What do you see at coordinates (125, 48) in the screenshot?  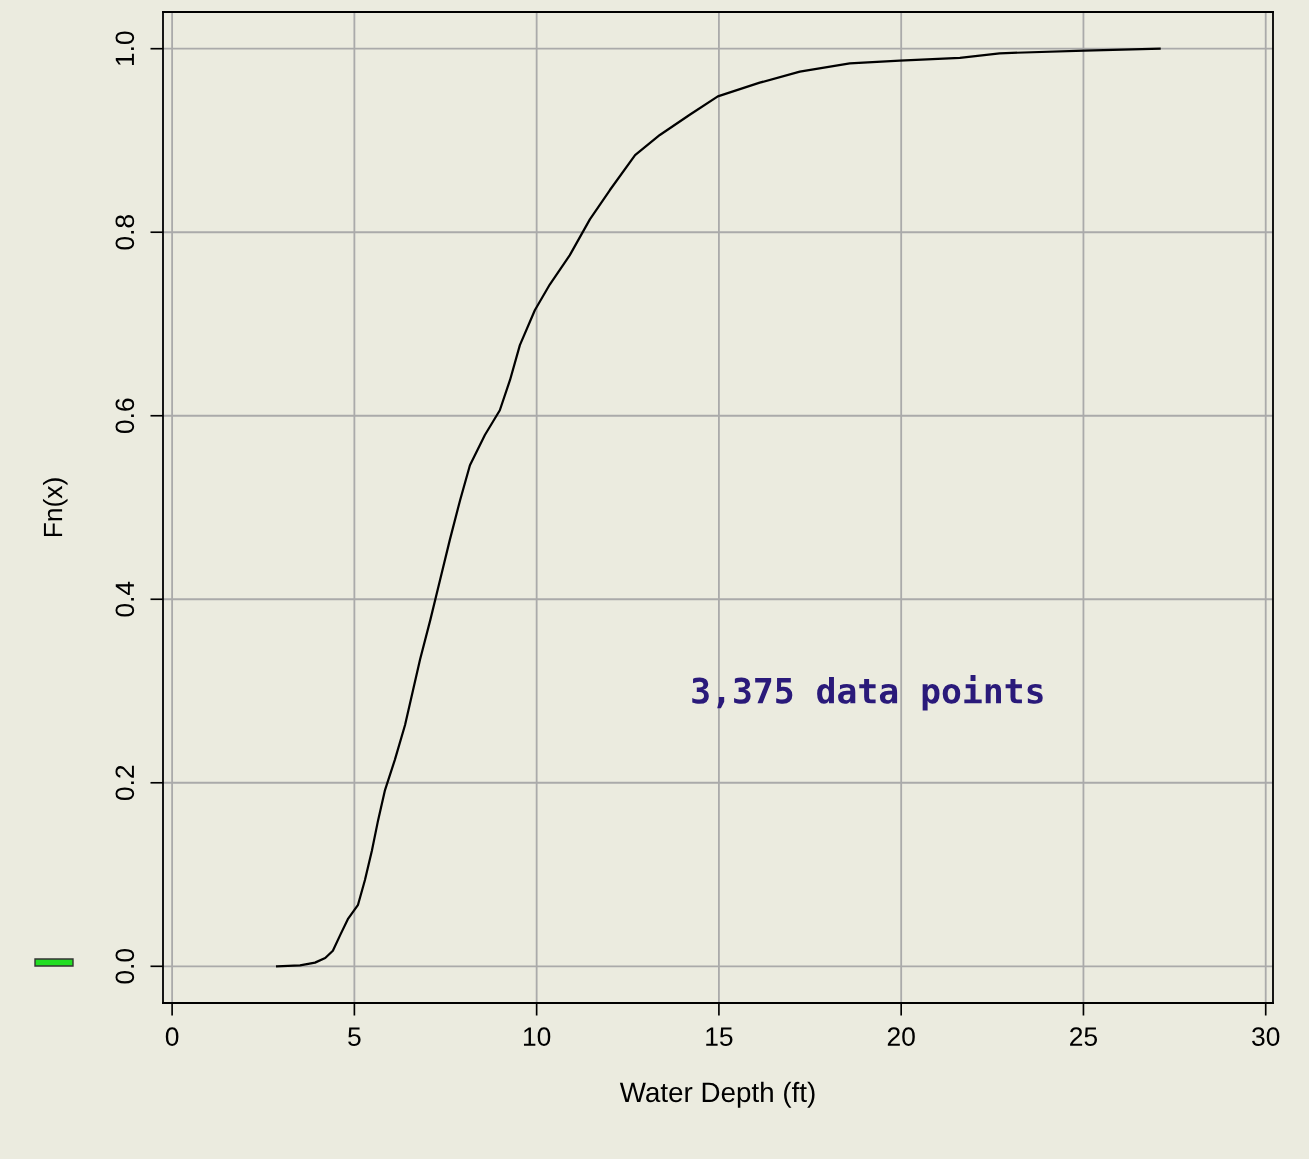 I see `y-tick-label: 1.0` at bounding box center [125, 48].